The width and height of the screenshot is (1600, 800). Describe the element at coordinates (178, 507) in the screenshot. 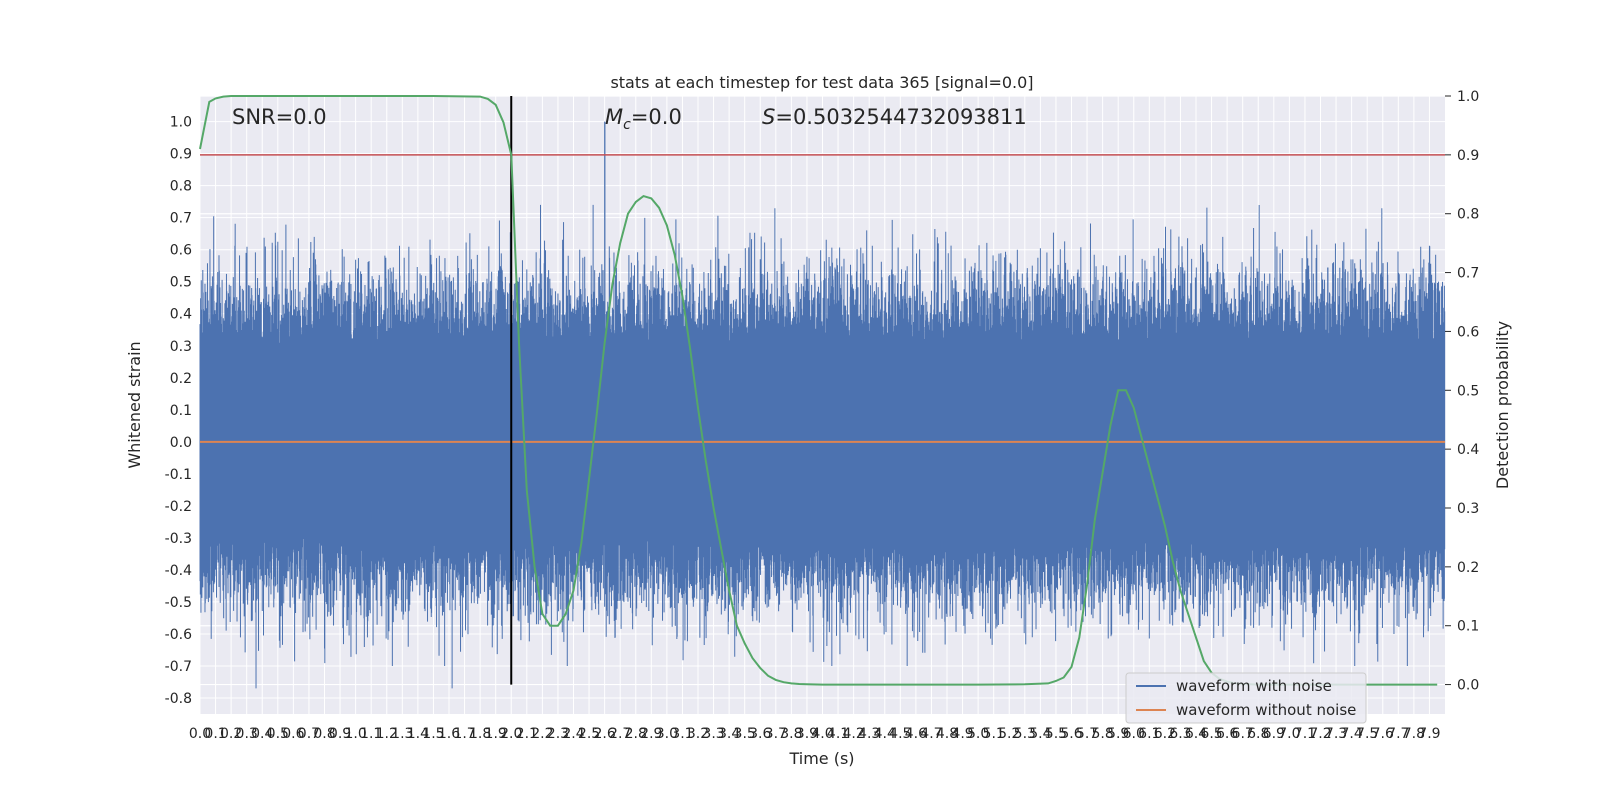

I see `y-tick-label: -0.2` at that location.